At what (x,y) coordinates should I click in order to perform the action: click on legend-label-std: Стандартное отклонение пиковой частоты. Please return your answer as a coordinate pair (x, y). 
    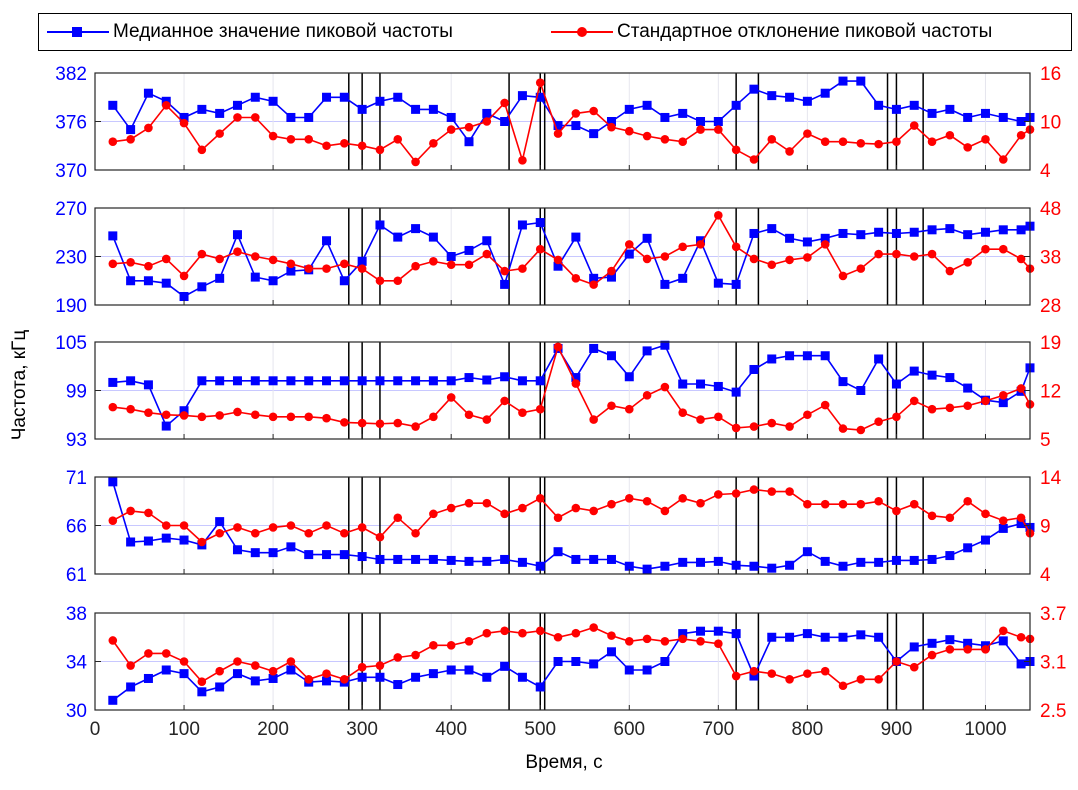
    Looking at the image, I should click on (805, 31).